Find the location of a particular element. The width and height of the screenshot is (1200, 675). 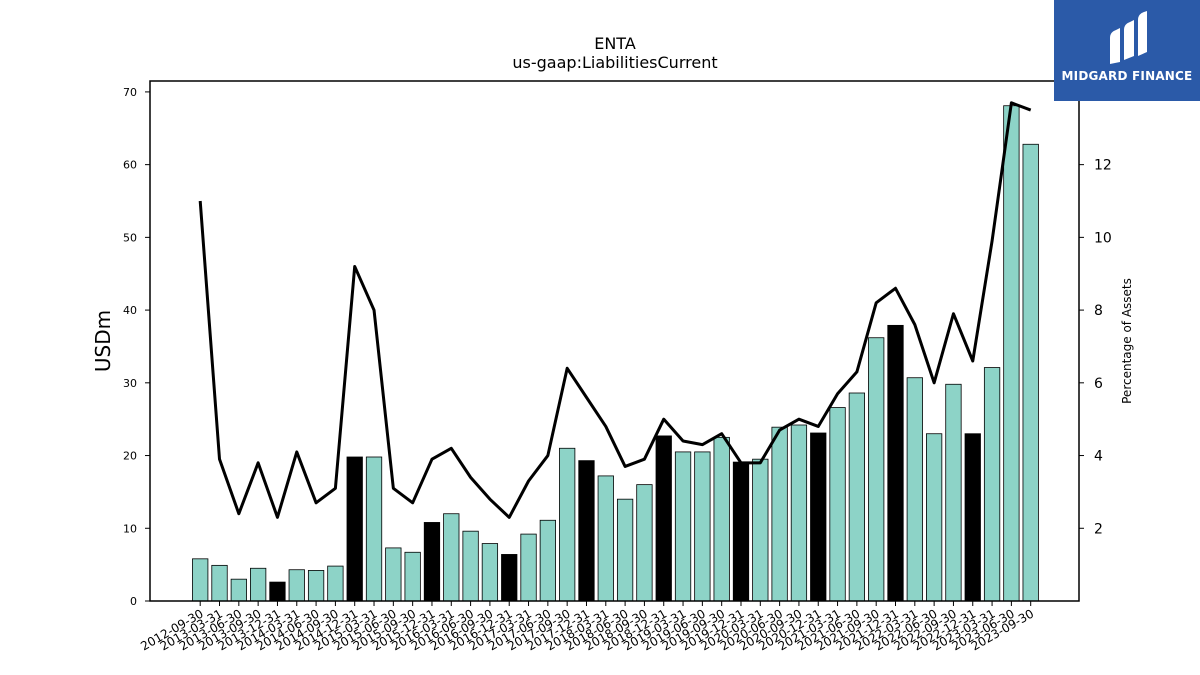

midgard-finance-logo: MIDGARD FINANCE is located at coordinates (1127, 50).